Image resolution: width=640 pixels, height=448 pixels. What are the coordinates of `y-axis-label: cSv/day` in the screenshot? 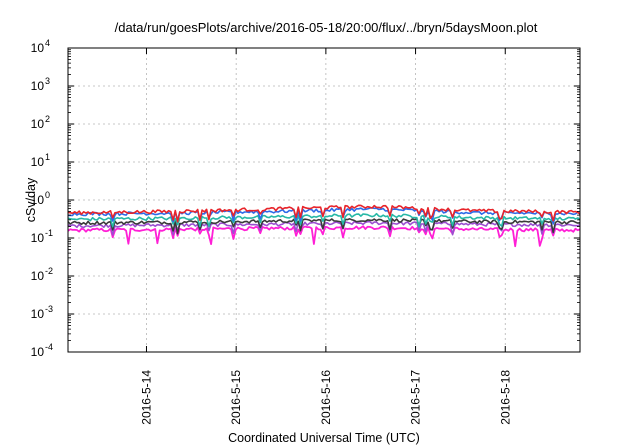 It's located at (31, 199).